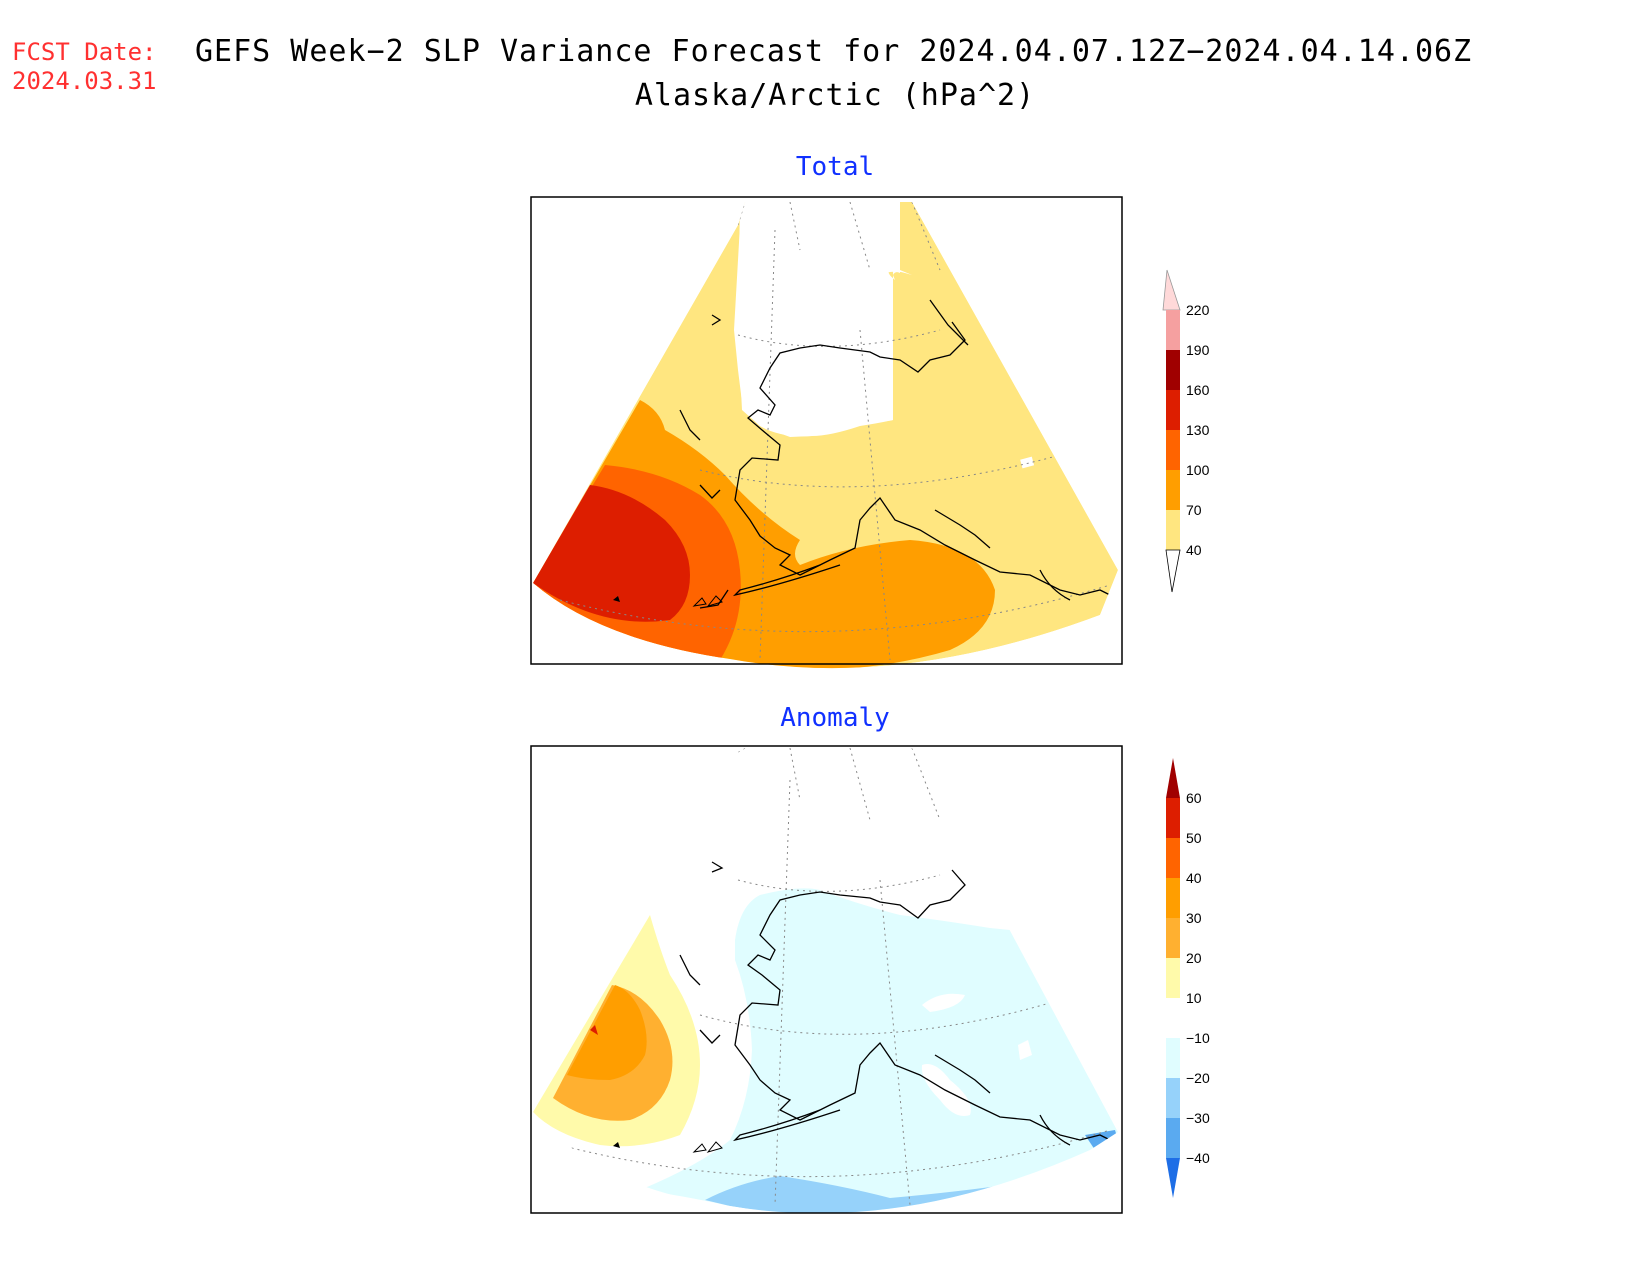 This screenshot has height=1275, width=1650. What do you see at coordinates (1194, 998) in the screenshot?
I see `anomaly-colorbar-label: 10` at bounding box center [1194, 998].